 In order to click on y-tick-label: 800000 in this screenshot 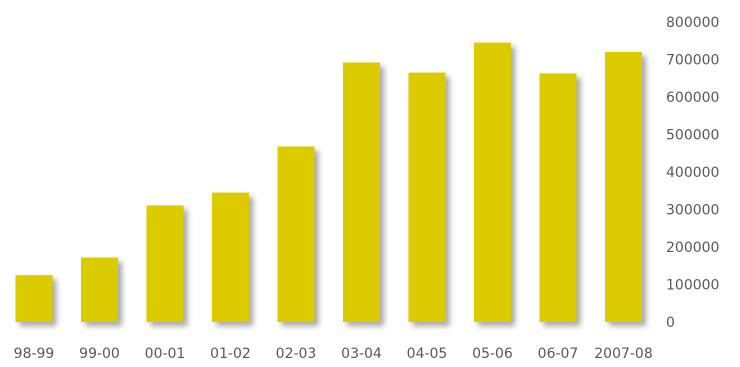, I will do `click(692, 23)`.